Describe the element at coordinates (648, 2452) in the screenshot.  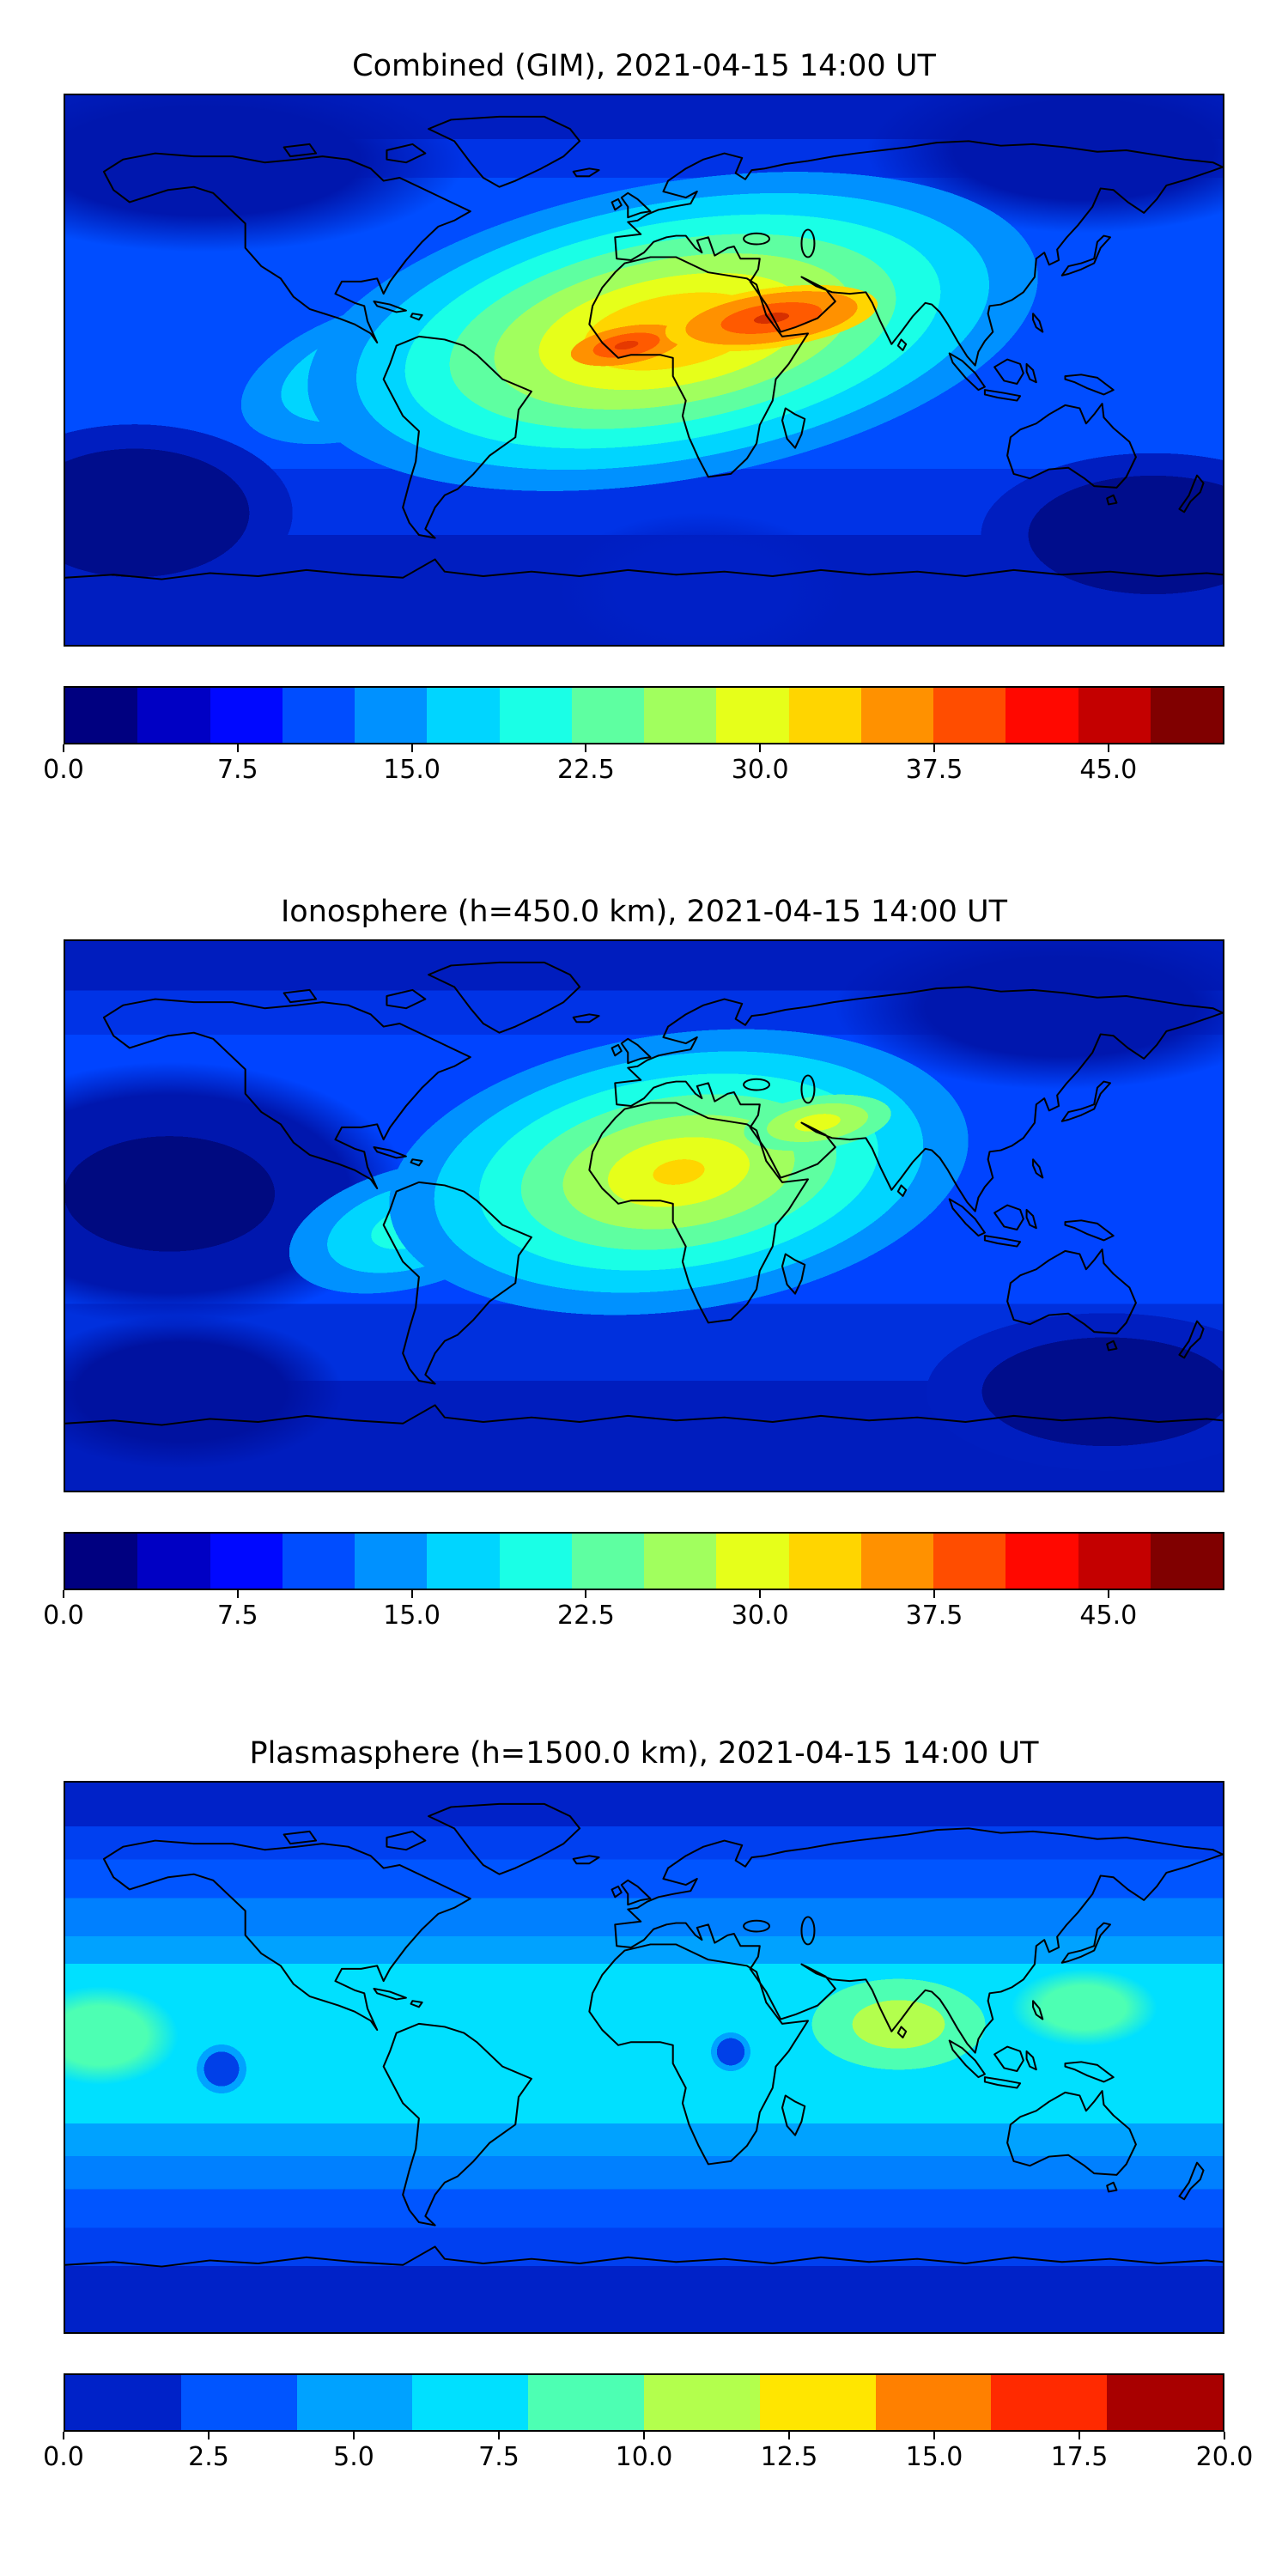
I see `colorbar-plasmasphere-ticks: 0.0 2.5 5.0 7.5 10.0 12.5 15.0 17.5 20.0` at that location.